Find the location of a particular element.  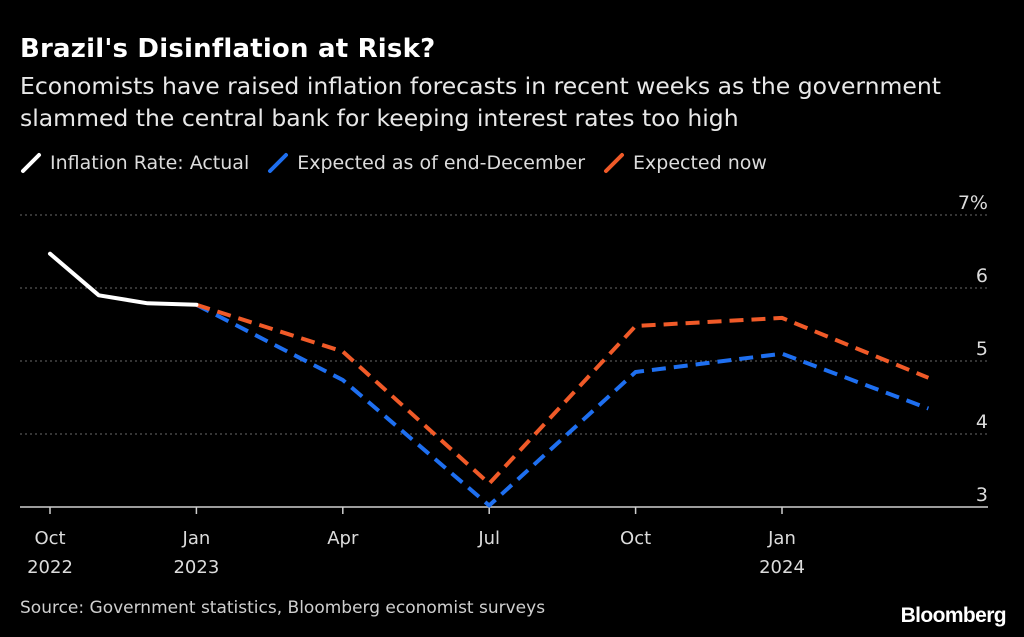

bloomberg-logo: Bloomberg is located at coordinates (953, 615).